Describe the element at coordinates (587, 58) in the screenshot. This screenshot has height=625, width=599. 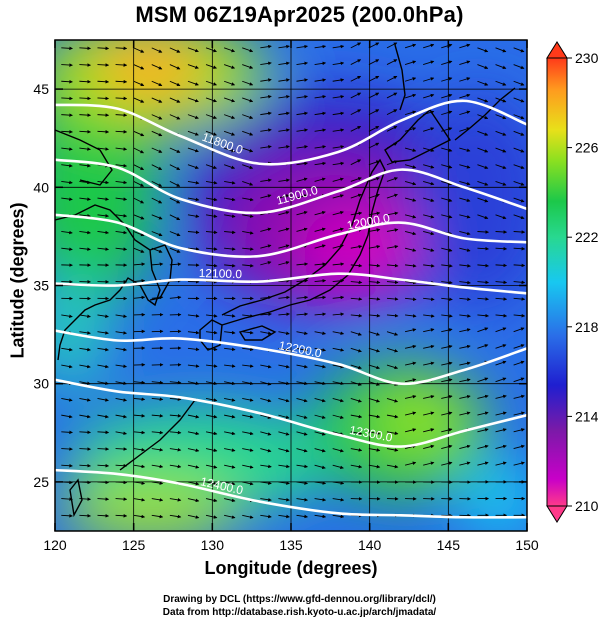
I see `colorbar-label-230: 230` at that location.